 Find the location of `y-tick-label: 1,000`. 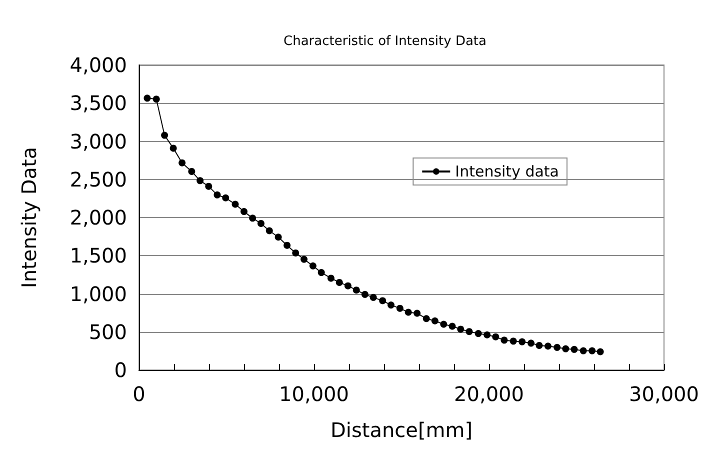

y-tick-label: 1,000 is located at coordinates (98, 294).